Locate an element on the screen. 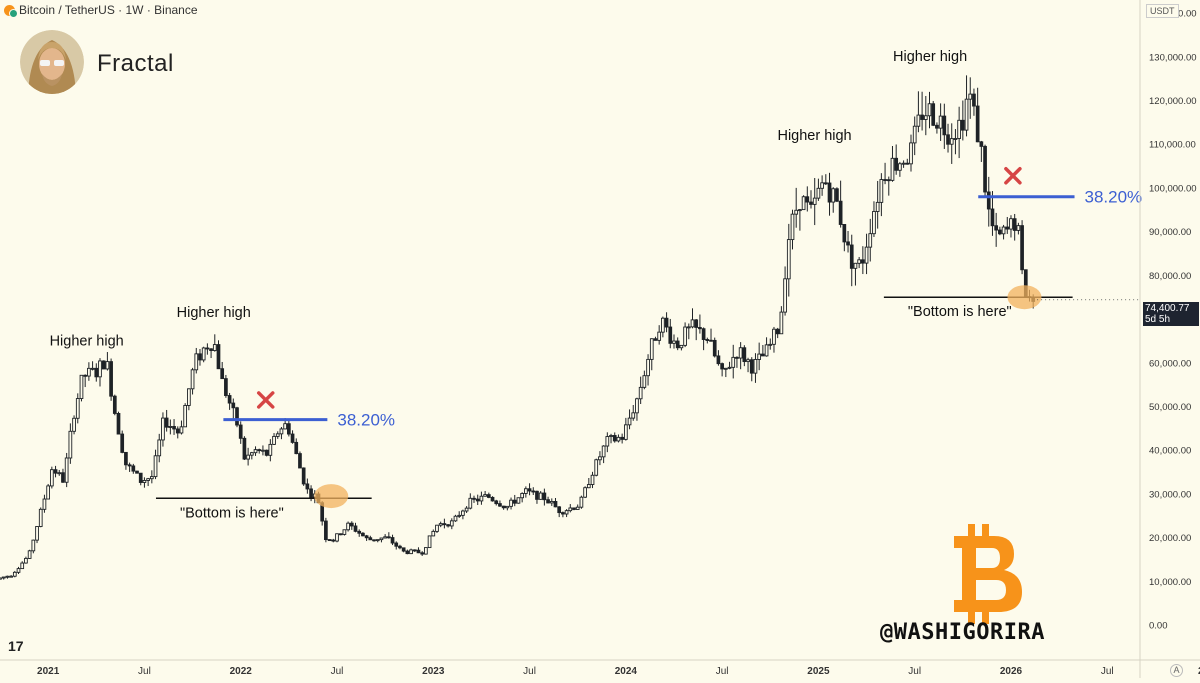  auto-scale-button: A is located at coordinates (1176, 670).